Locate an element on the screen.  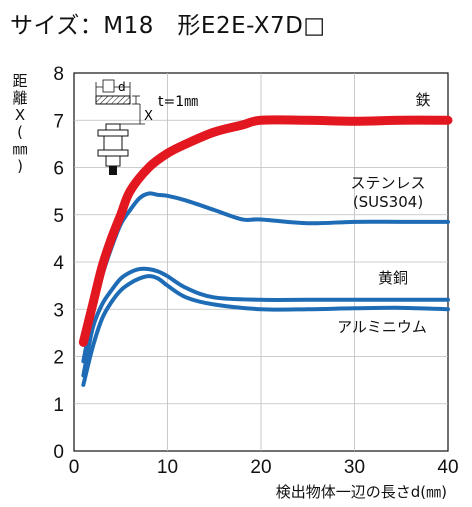
y-tick-label-0: 0 is located at coordinates (58, 452).